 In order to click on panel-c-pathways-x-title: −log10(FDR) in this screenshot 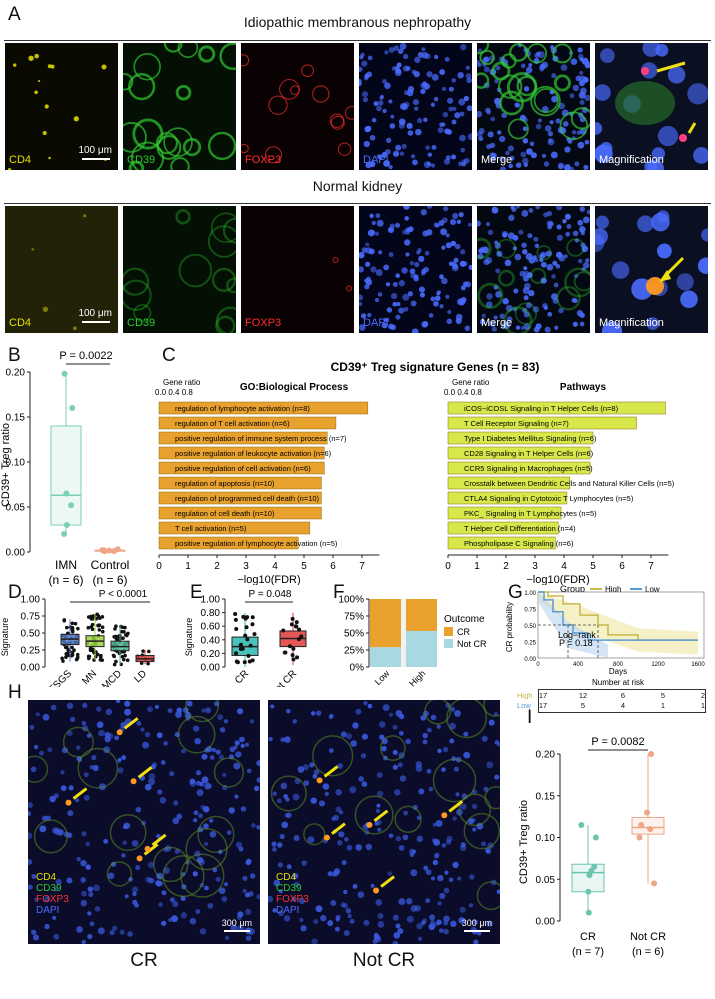, I will do `click(557, 579)`.